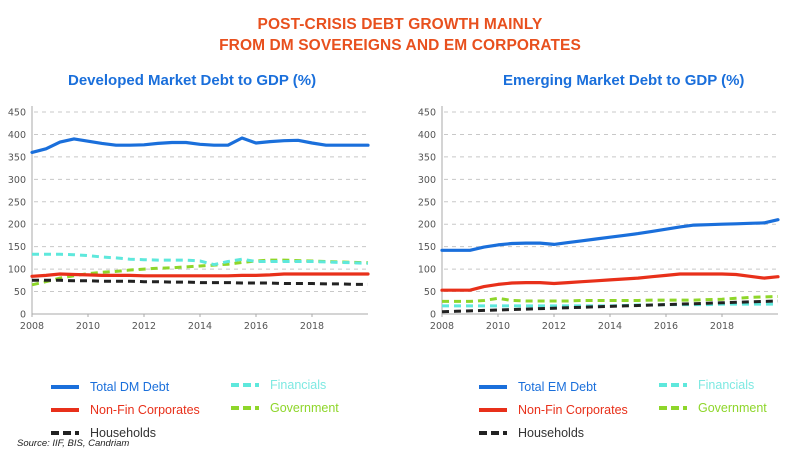 The width and height of the screenshot is (800, 466). What do you see at coordinates (433, 315) in the screenshot?
I see `em-y-tick-label: 0` at bounding box center [433, 315].